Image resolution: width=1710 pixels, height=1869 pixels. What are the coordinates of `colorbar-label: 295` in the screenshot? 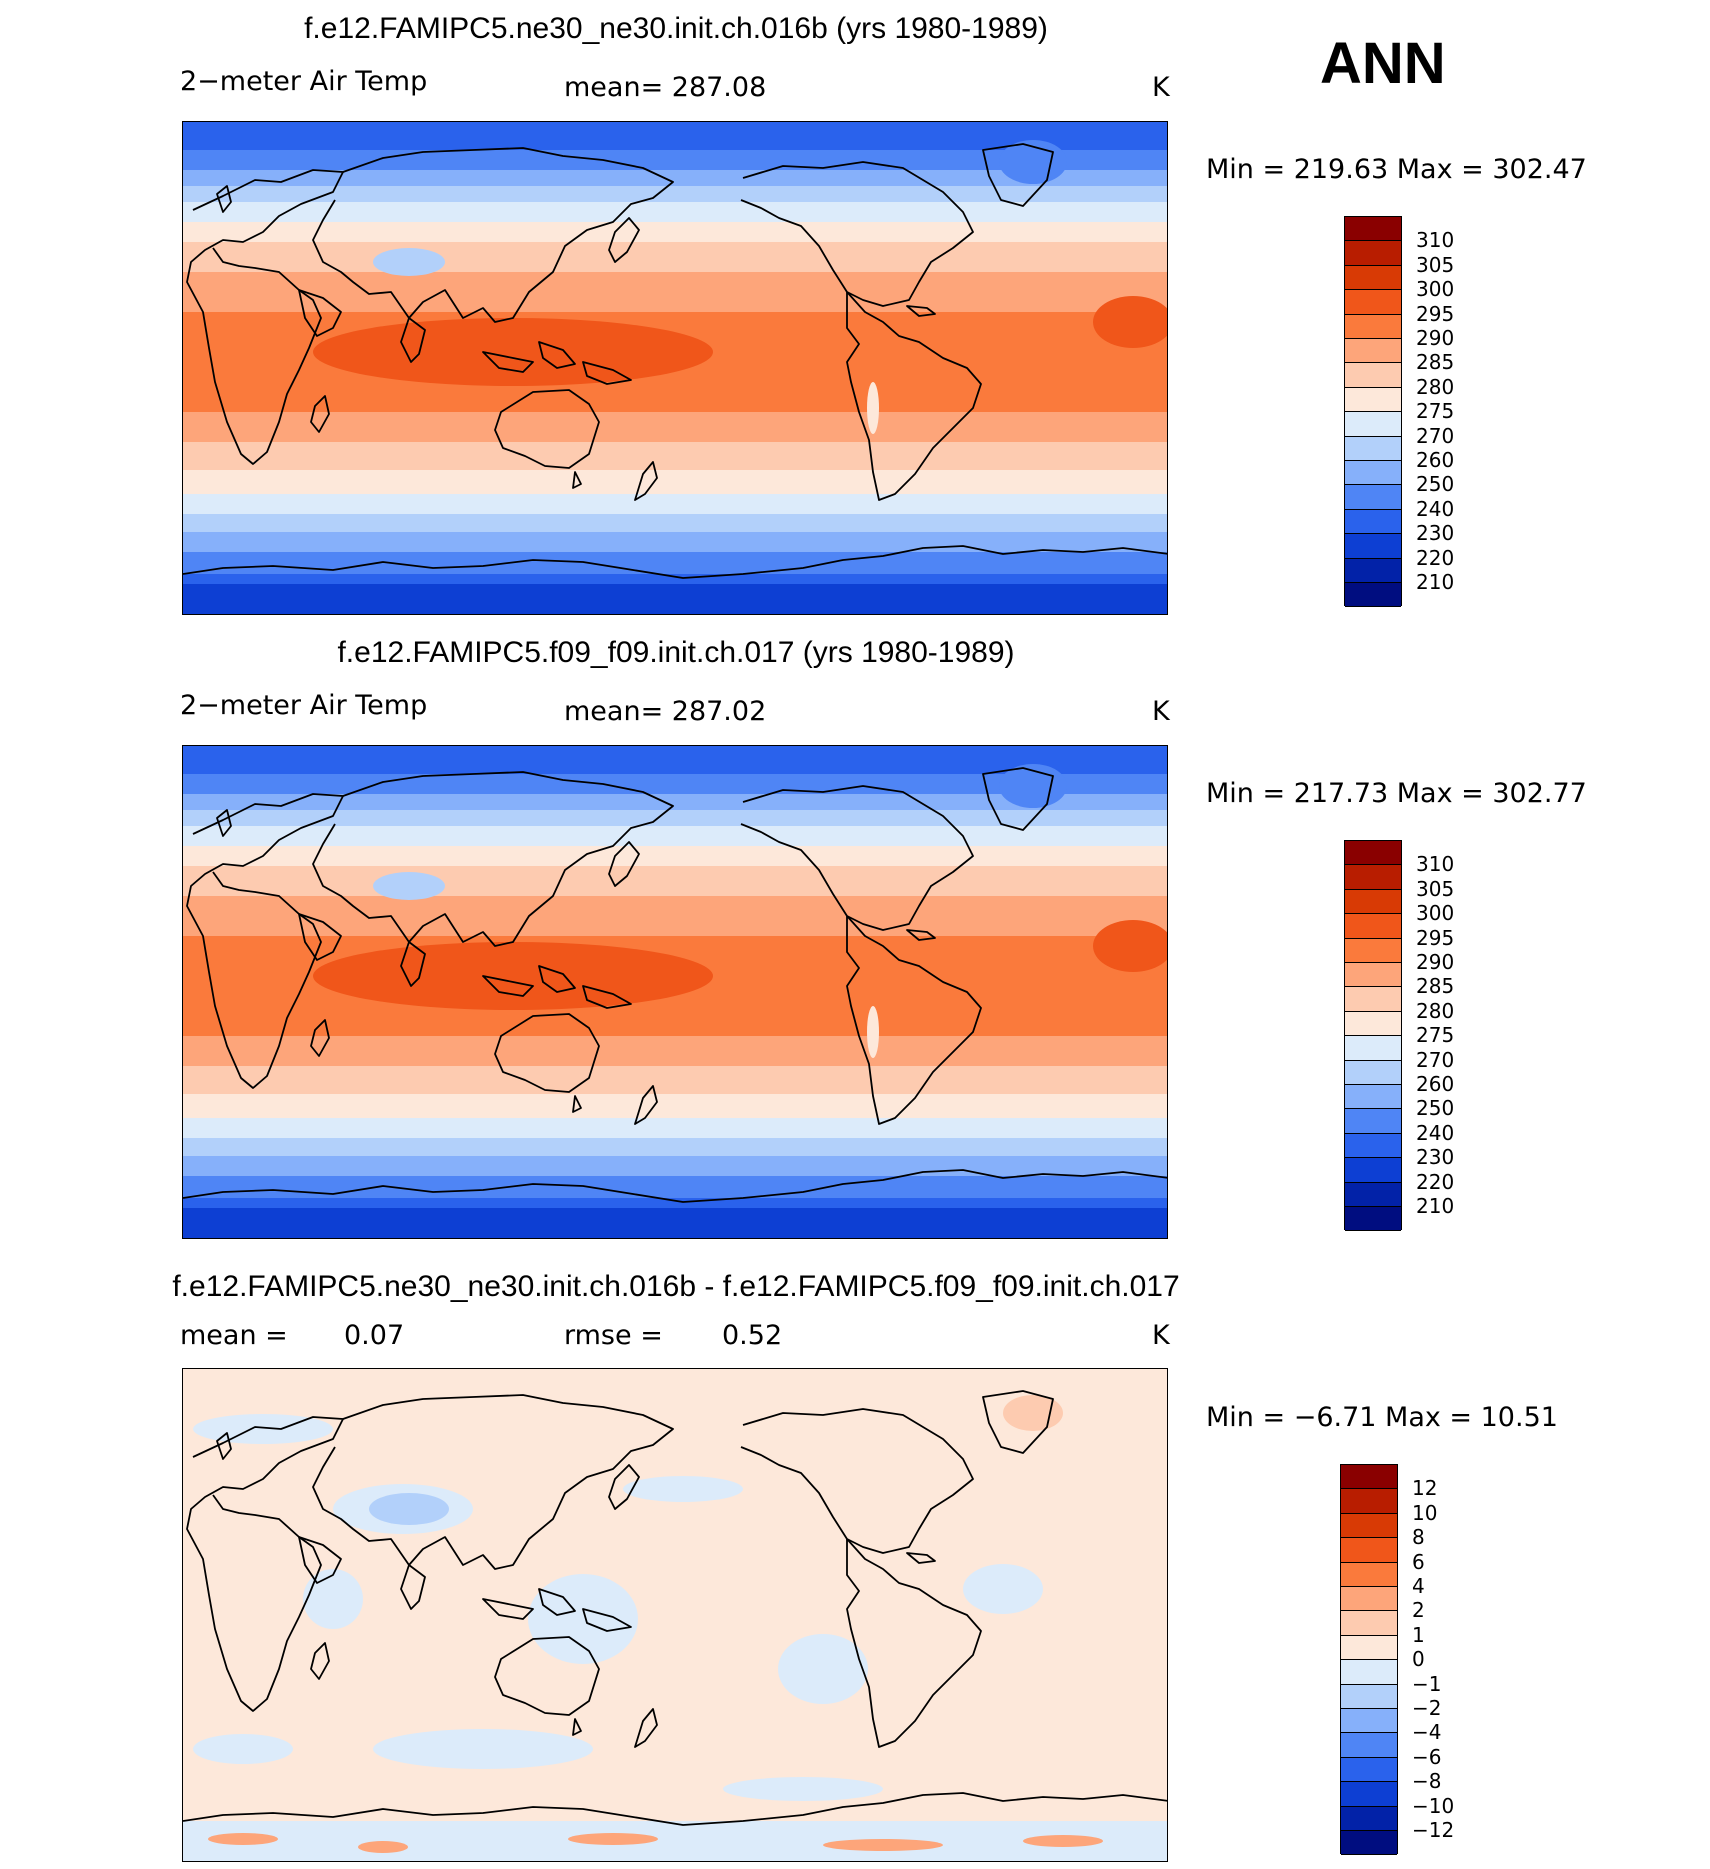 It's located at (1435, 313).